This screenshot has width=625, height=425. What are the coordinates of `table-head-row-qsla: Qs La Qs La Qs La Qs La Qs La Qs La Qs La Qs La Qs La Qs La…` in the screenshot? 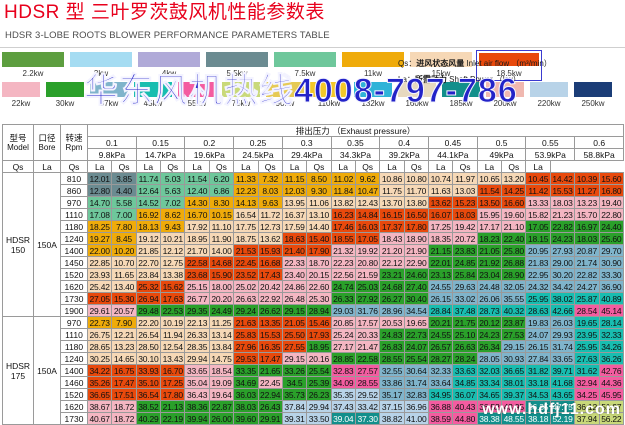 It's located at (313, 166).